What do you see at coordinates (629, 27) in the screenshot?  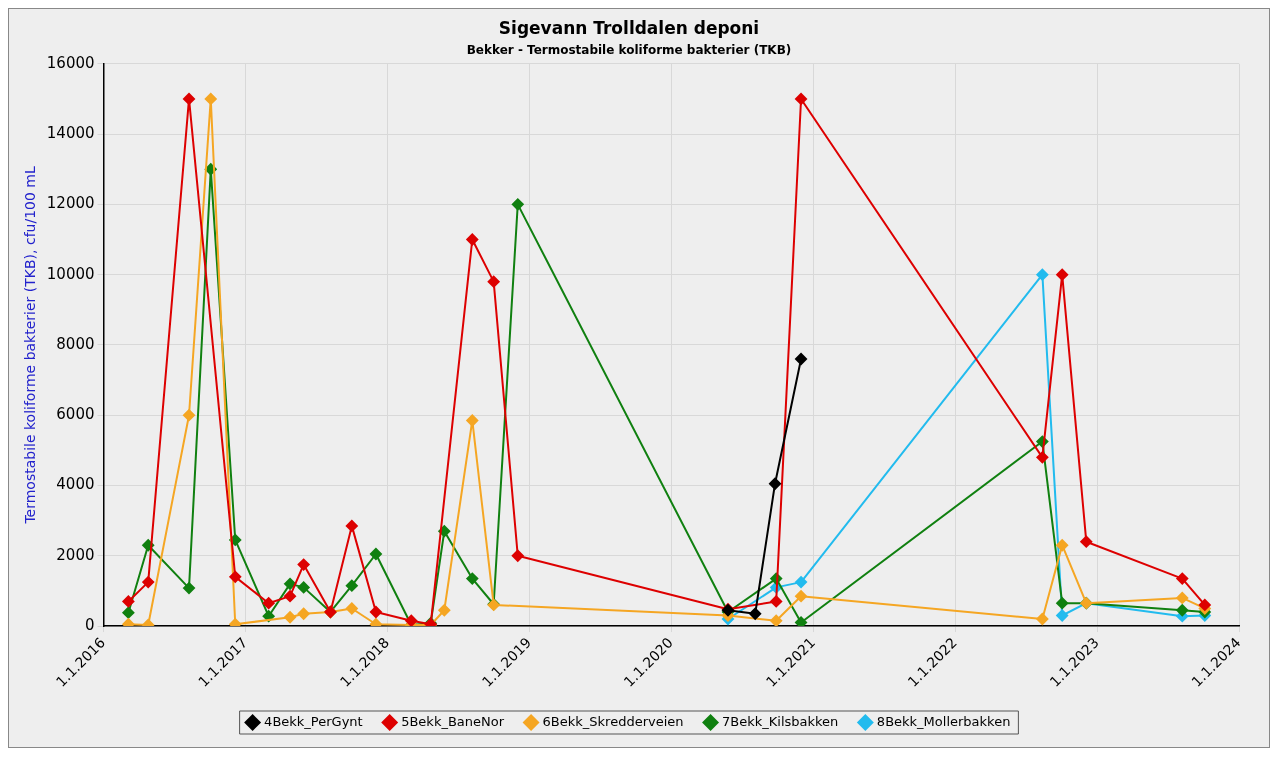 I see `chart-title: Sigevann Trolldalen deponi` at bounding box center [629, 27].